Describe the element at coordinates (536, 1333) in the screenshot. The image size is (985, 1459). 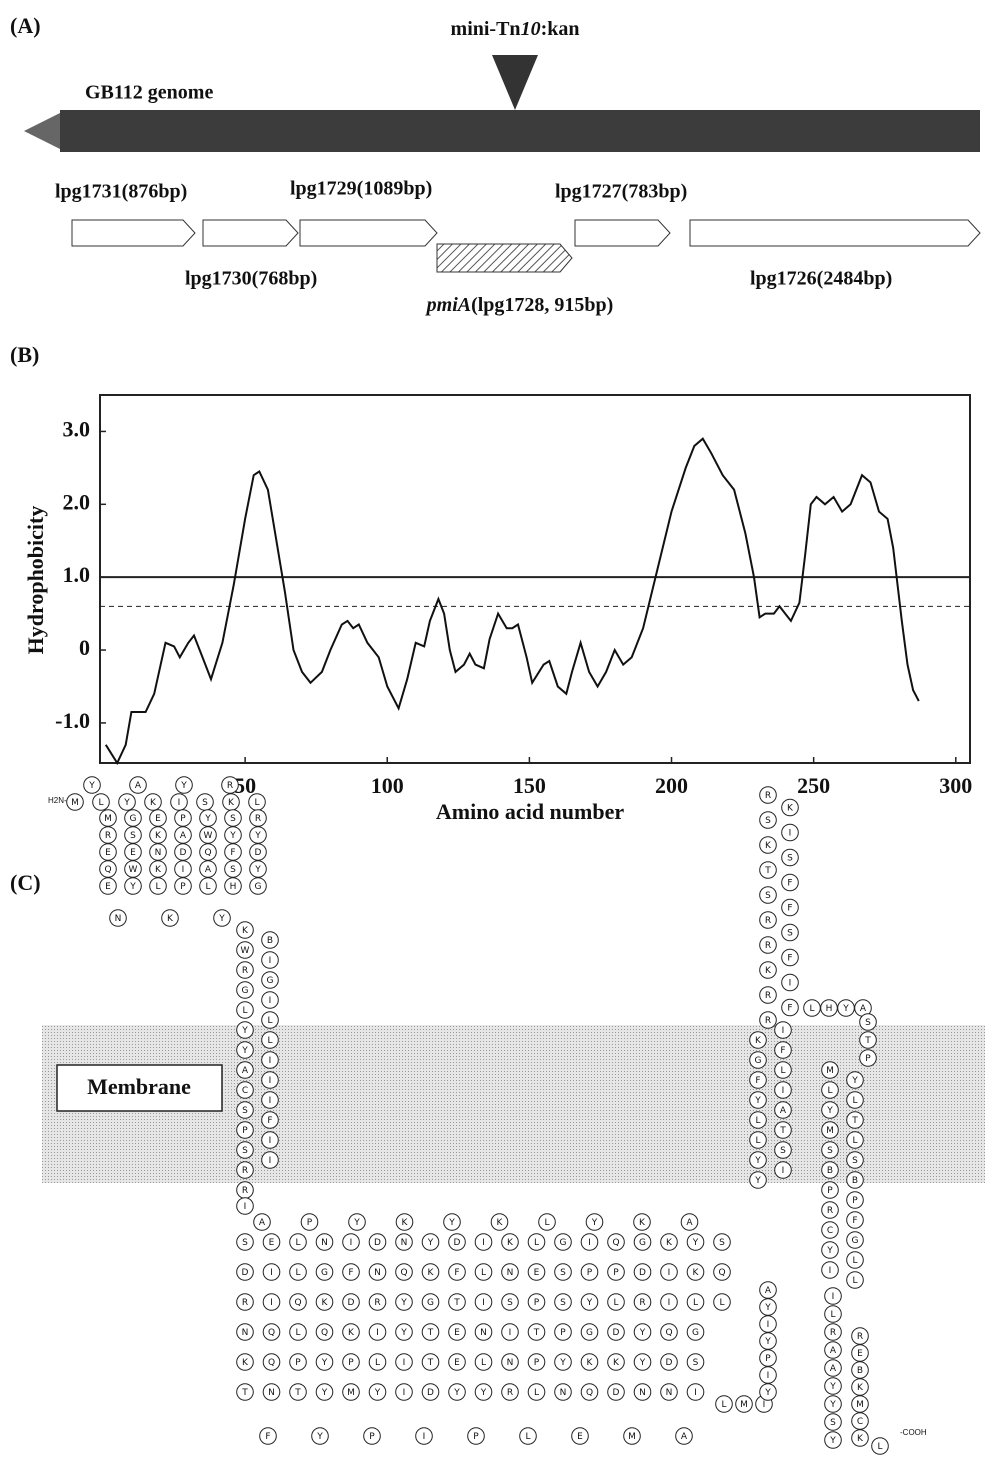
I see `residue-letter: T` at that location.